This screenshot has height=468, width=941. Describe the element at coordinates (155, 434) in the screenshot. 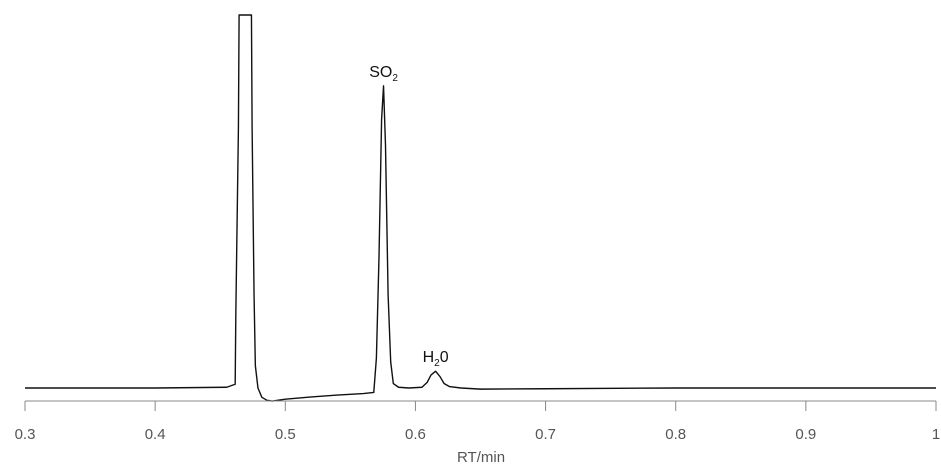

I see `x-tick-label: 0.4` at that location.